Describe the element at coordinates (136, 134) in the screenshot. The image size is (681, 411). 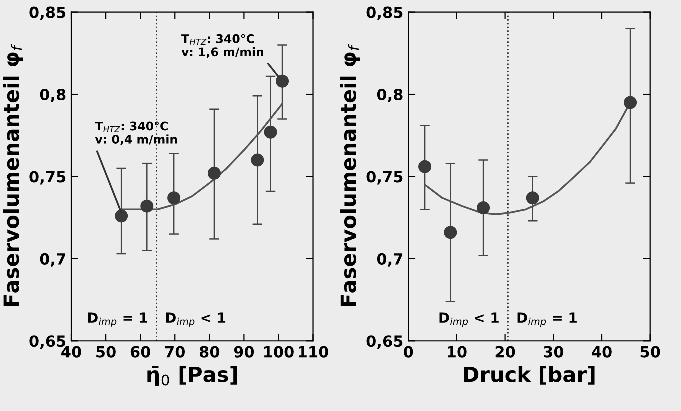
I see `annotation: T$_{HTZ}$: 340°C v: 0,4 m/min` at that location.